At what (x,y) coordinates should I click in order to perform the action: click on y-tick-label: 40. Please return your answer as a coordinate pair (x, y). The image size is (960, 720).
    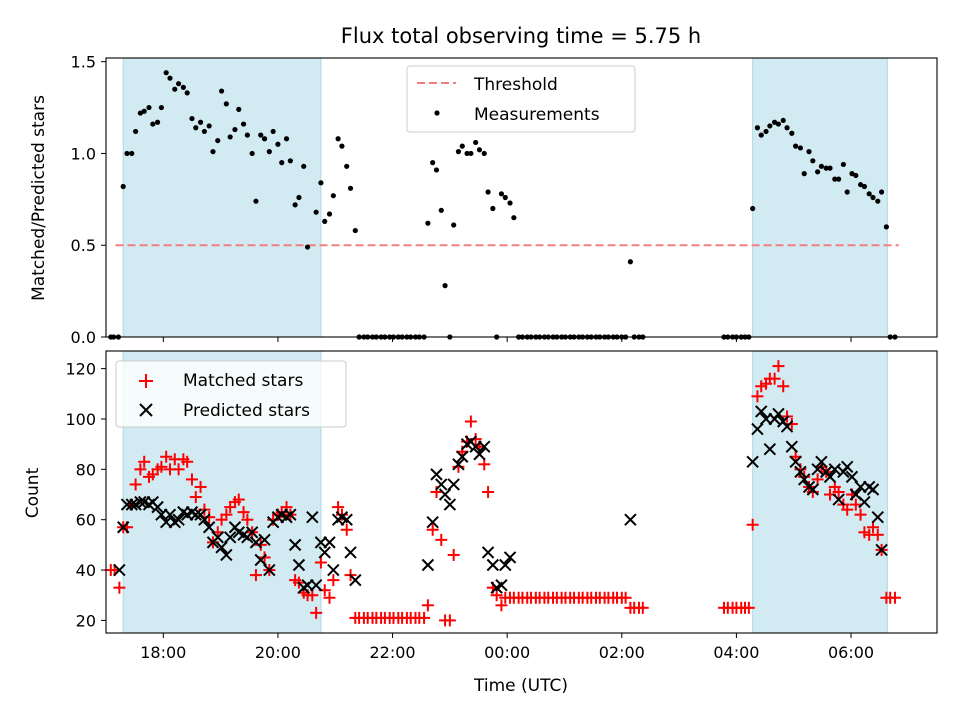
    Looking at the image, I should click on (86, 570).